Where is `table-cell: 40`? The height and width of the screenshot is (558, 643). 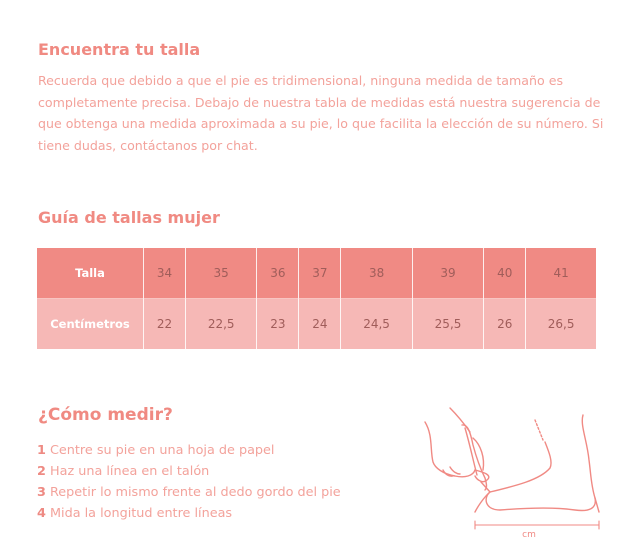 table-cell: 40 is located at coordinates (504, 273).